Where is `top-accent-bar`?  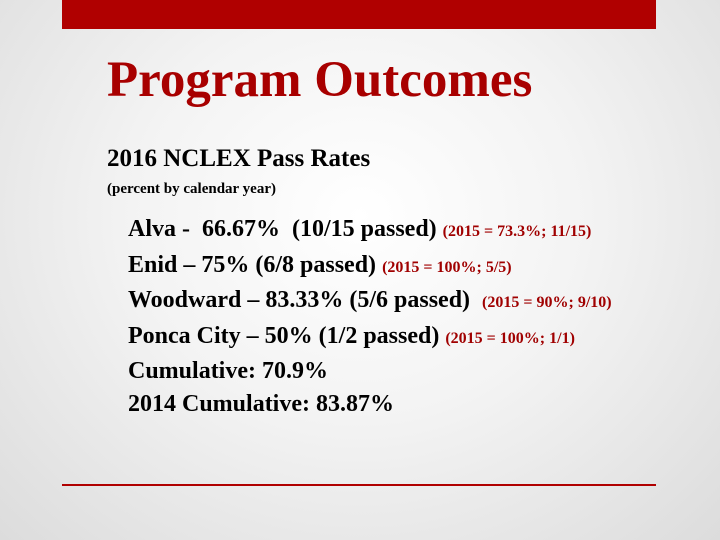
top-accent-bar is located at coordinates (359, 14).